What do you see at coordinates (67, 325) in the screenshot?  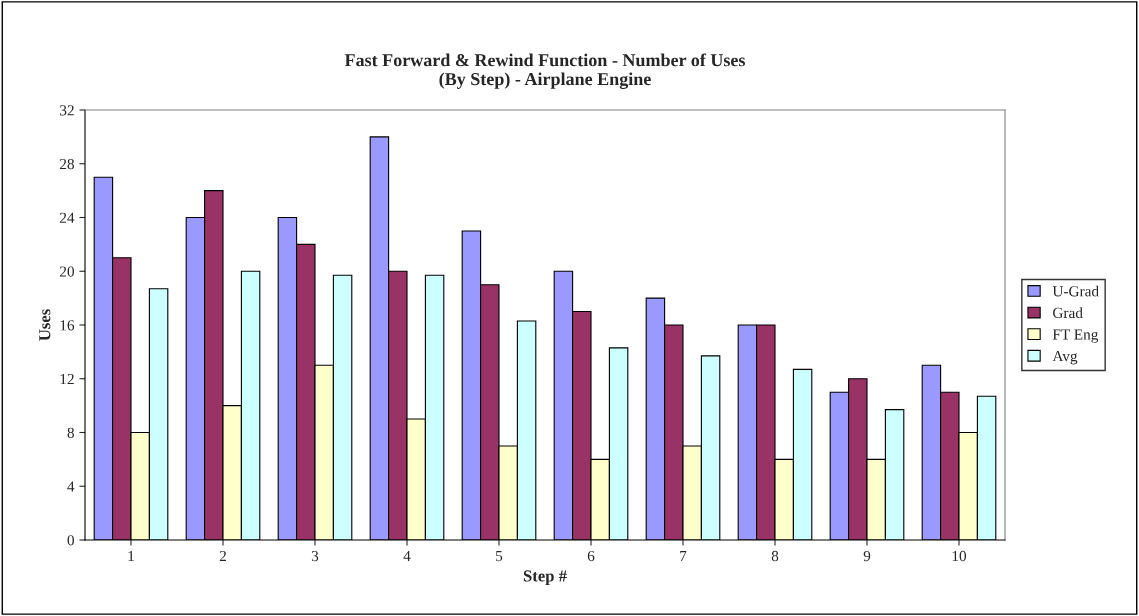 I see `y-tick-label: 16` at bounding box center [67, 325].